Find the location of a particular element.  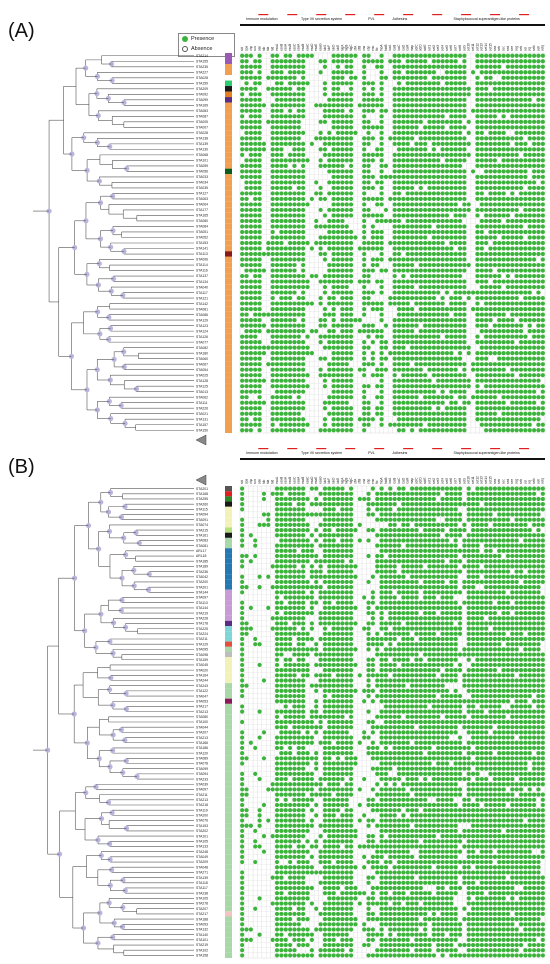

panel-a-strain-label: STA130 is located at coordinates (202, 150).